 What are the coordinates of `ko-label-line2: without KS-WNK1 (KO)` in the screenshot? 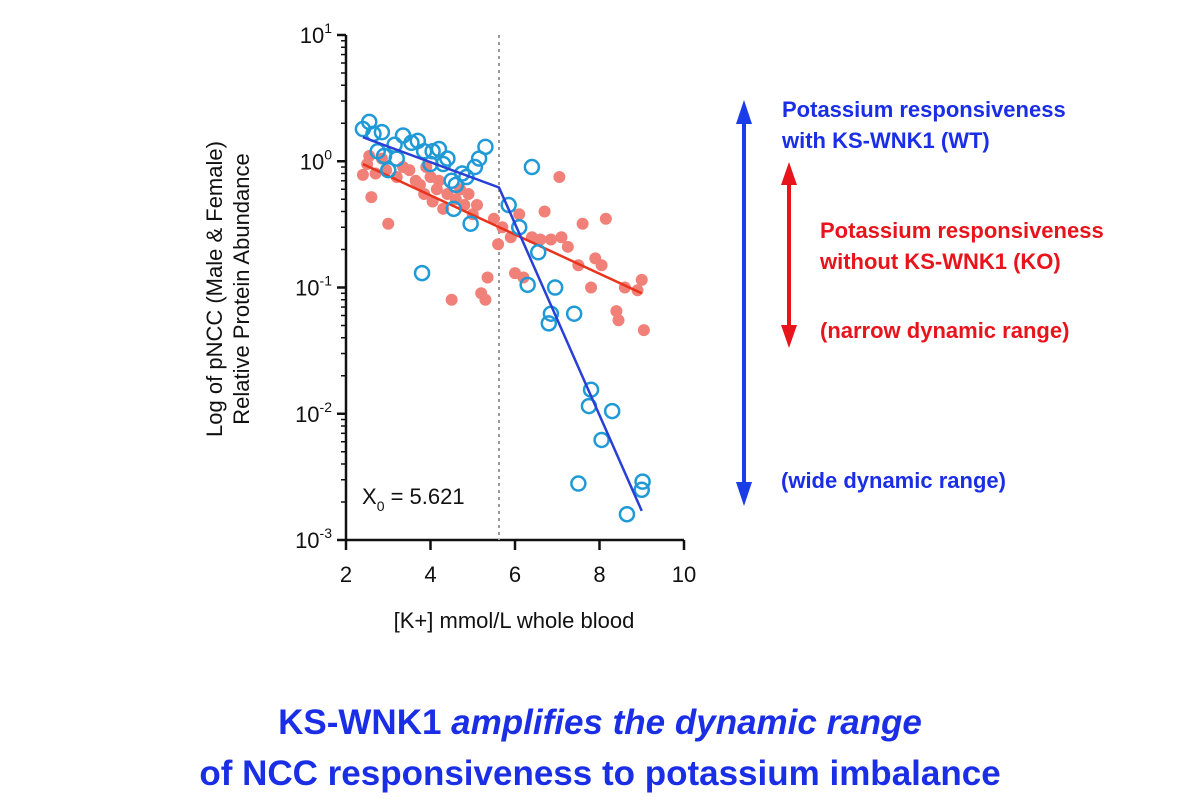 It's located at (940, 261).